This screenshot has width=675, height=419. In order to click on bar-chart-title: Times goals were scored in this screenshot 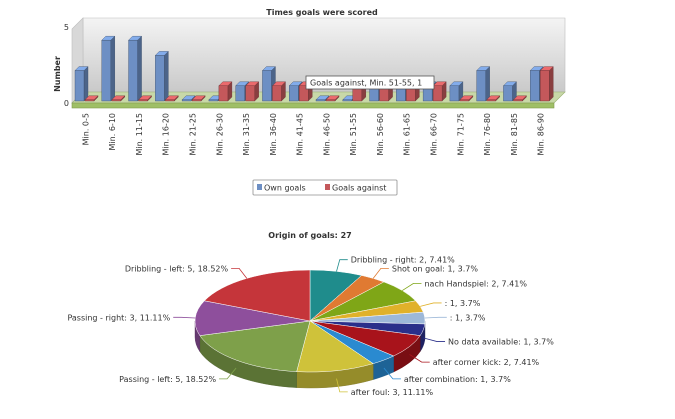, I will do `click(322, 12)`.